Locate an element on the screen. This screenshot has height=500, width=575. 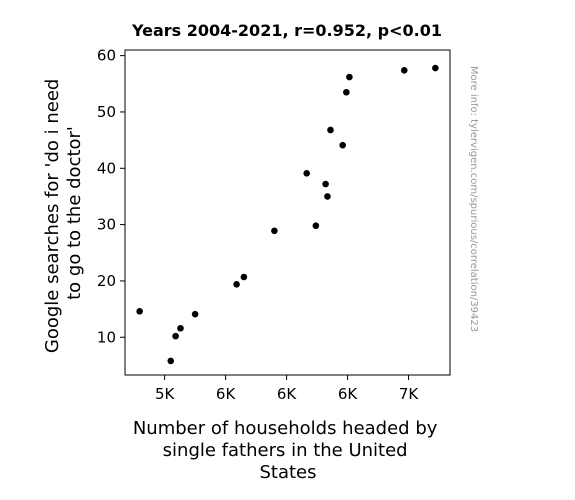
y-tick-label: 50 is located at coordinates (106, 112).